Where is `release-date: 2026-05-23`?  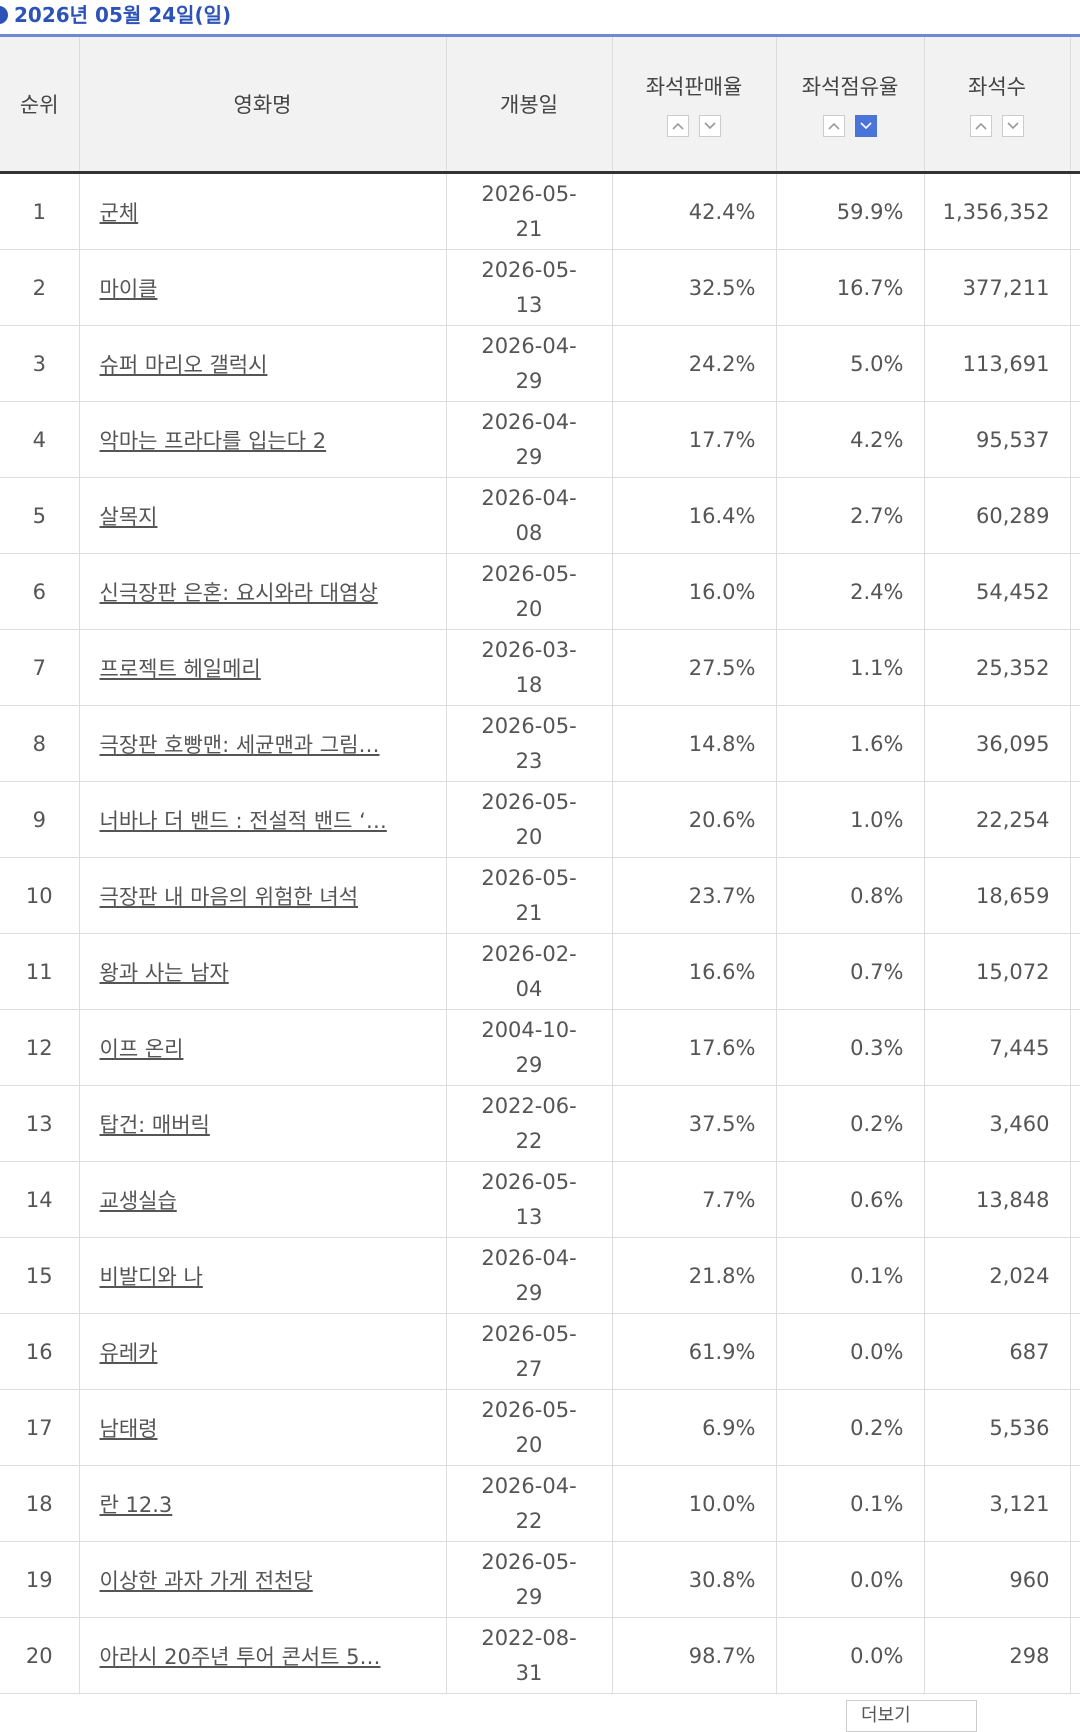 release-date: 2026-05-23 is located at coordinates (529, 743).